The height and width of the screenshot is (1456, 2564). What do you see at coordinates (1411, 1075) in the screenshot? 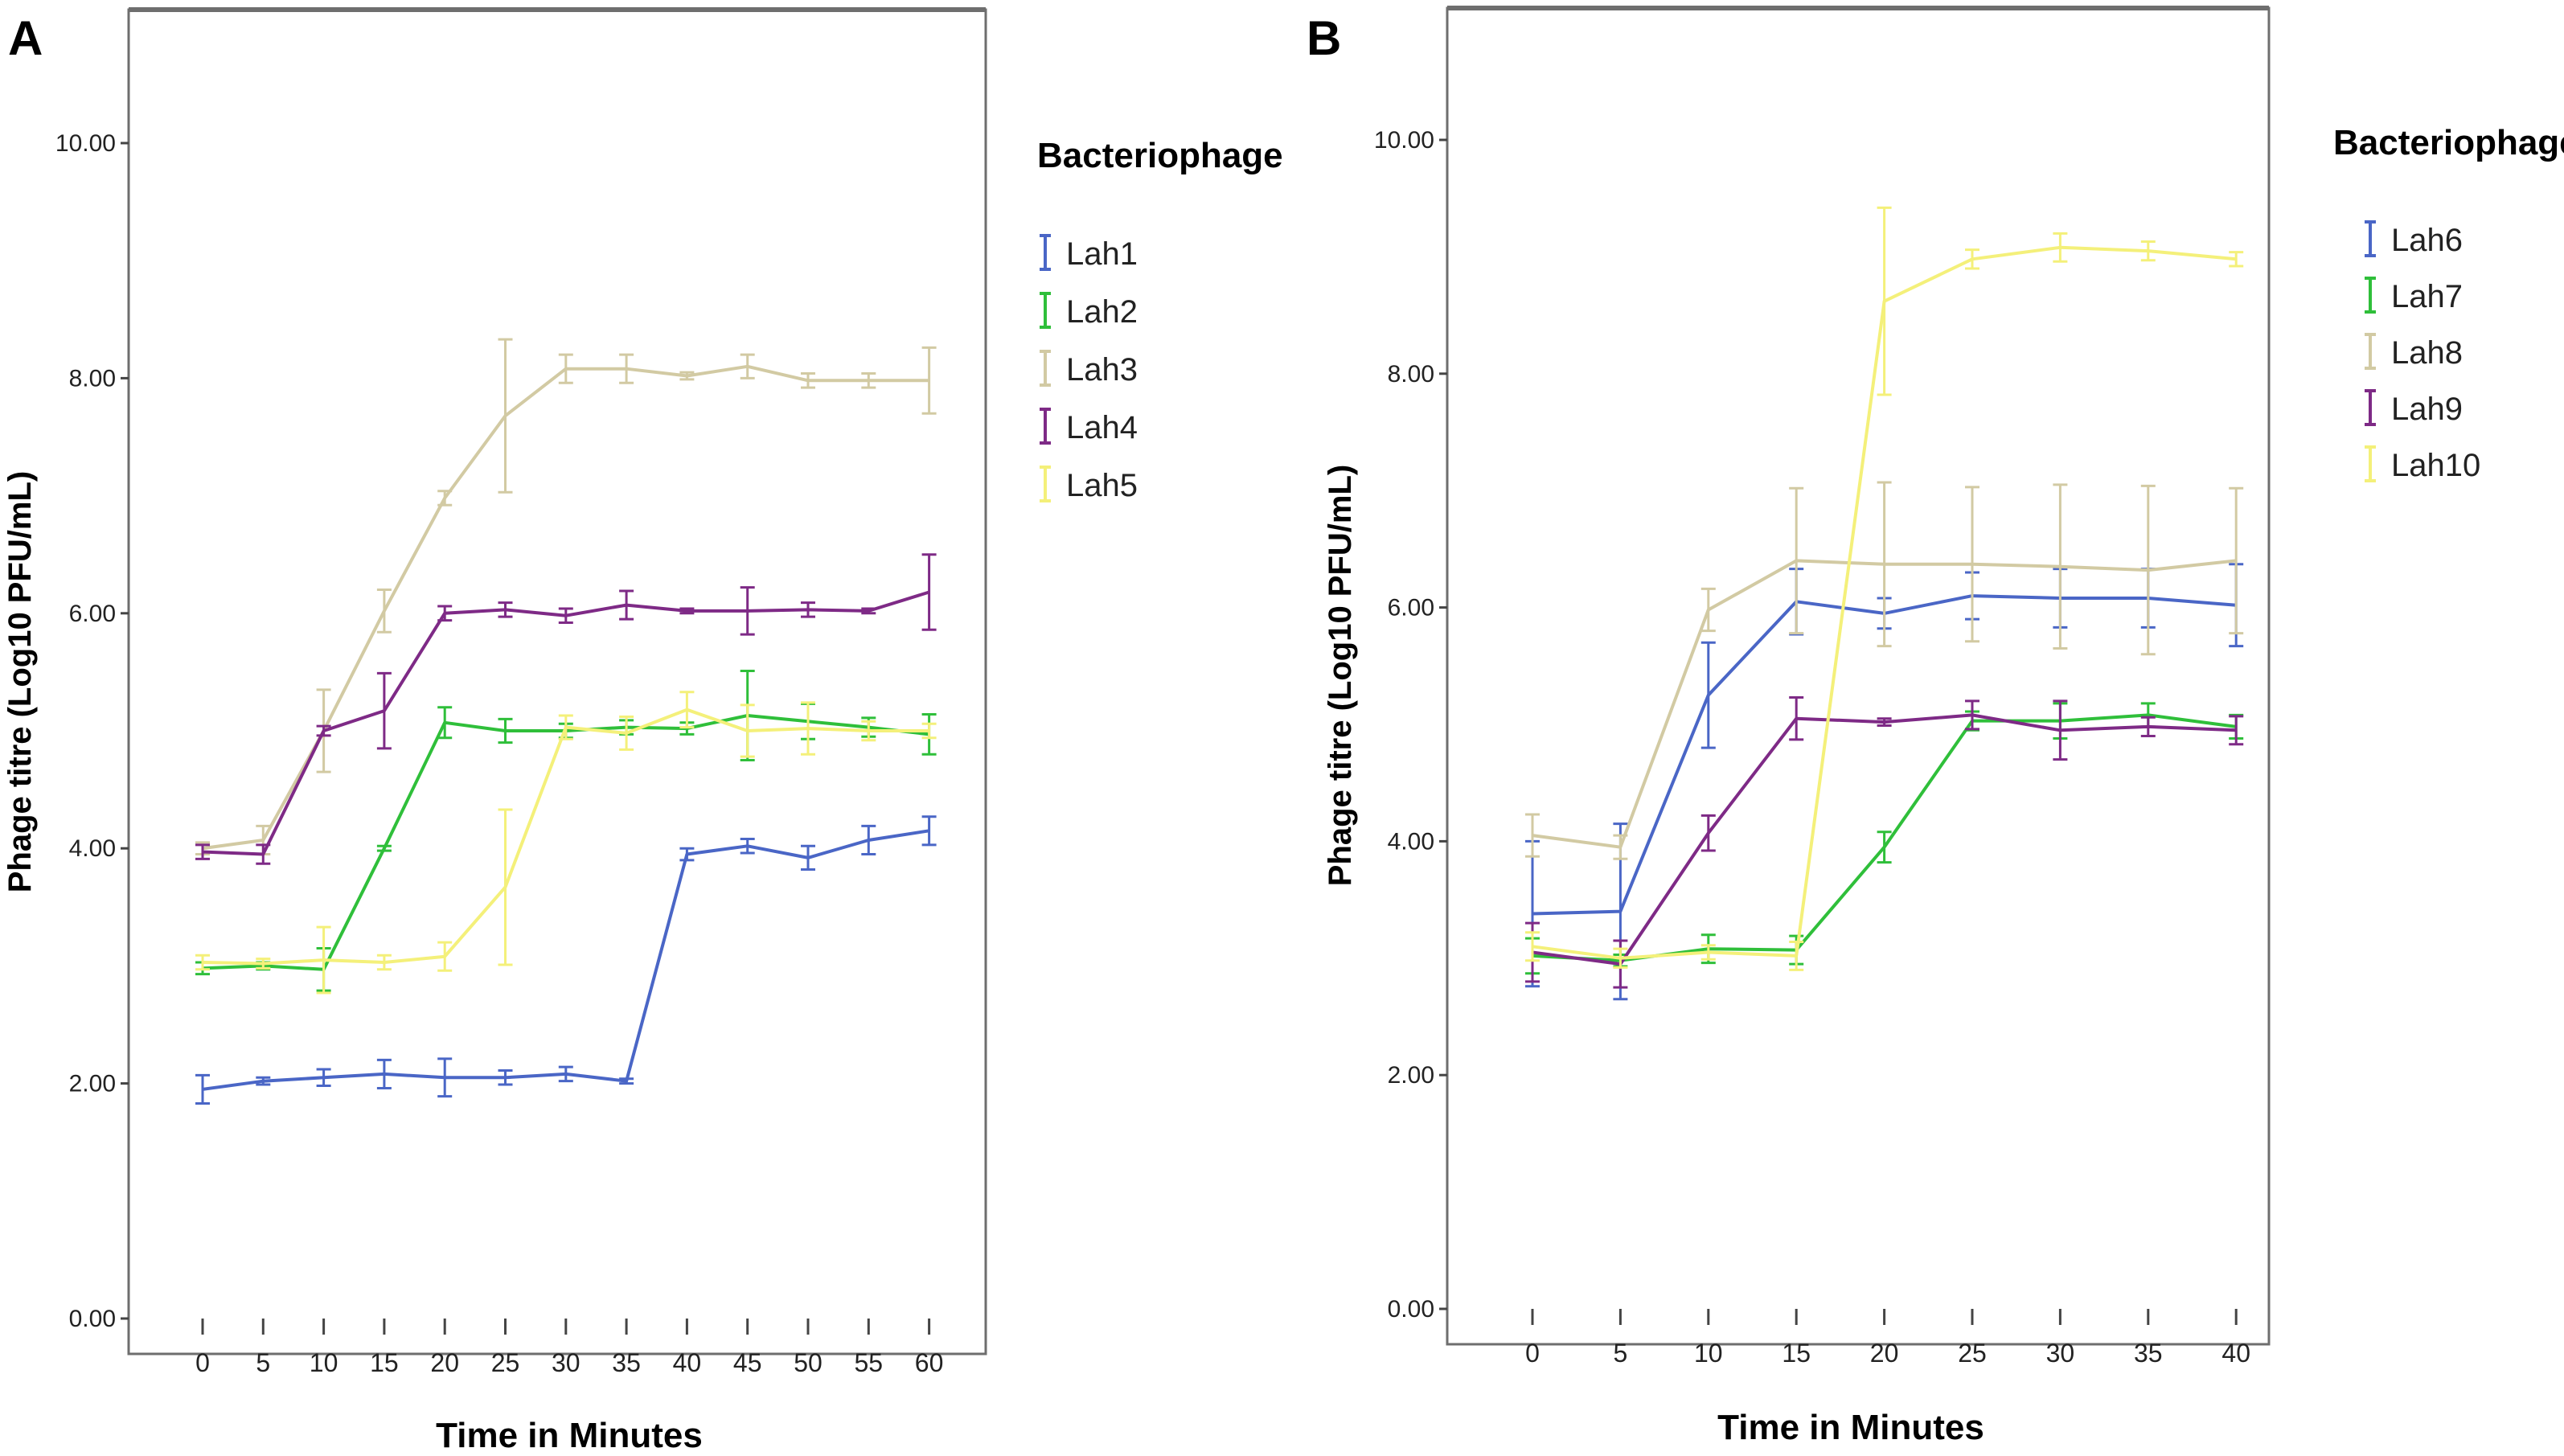
I see `y-tick-label: 2.00` at bounding box center [1411, 1075].